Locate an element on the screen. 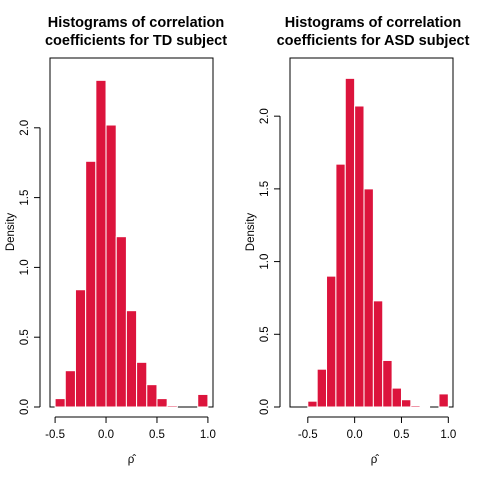 This screenshot has width=480, height=480. chart-title-line-2: coefficients for TD subject is located at coordinates (136, 41).